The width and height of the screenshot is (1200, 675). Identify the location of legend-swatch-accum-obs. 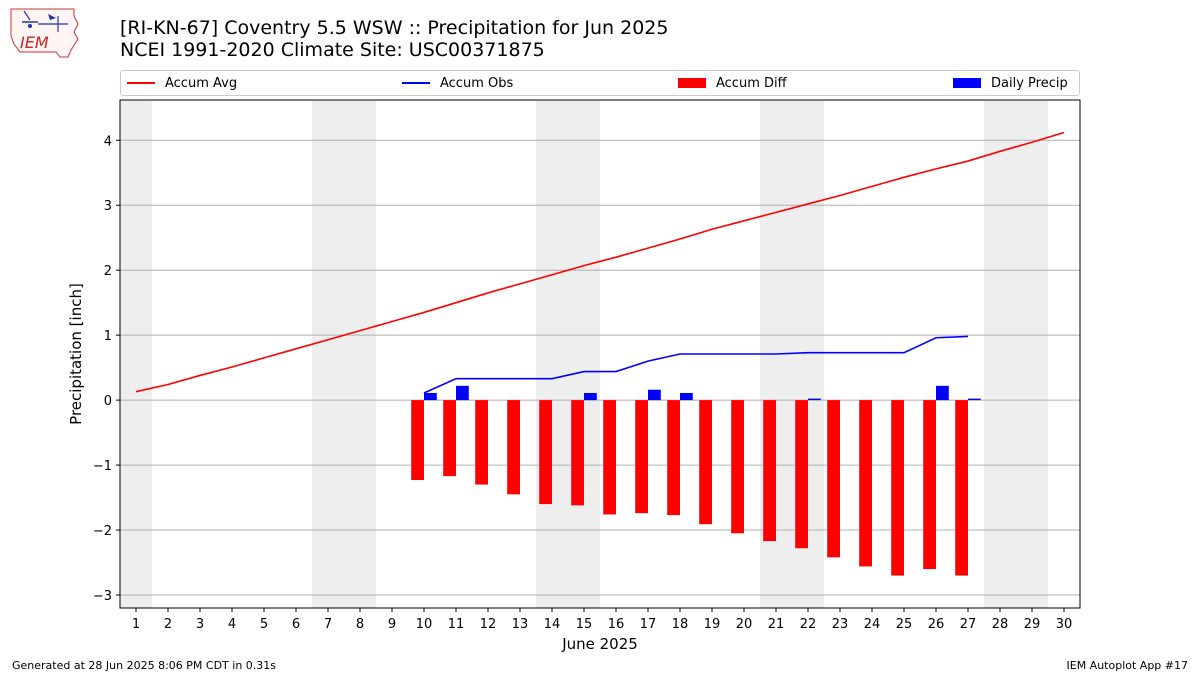
(416, 83).